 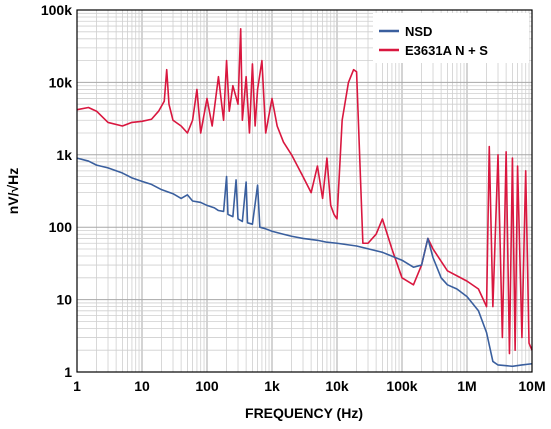 What do you see at coordinates (418, 31) in the screenshot?
I see `legend-label-nsd: NSD` at bounding box center [418, 31].